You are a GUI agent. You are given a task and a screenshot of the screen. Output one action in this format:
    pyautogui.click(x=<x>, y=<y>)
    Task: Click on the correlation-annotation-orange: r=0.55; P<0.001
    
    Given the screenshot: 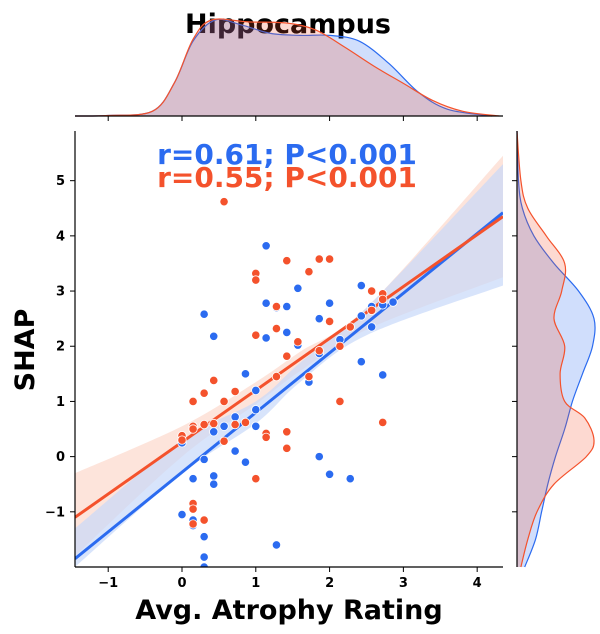 What is the action you would take?
    pyautogui.click(x=287, y=177)
    